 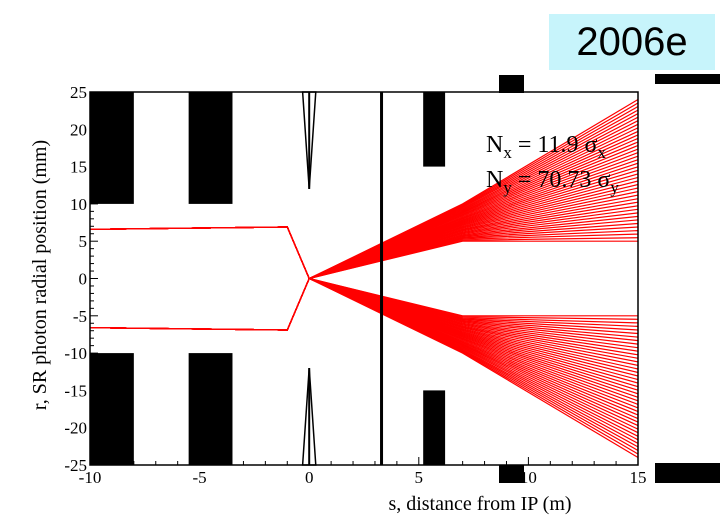 I want to click on y-tick-label: 5, so click(x=83, y=241).